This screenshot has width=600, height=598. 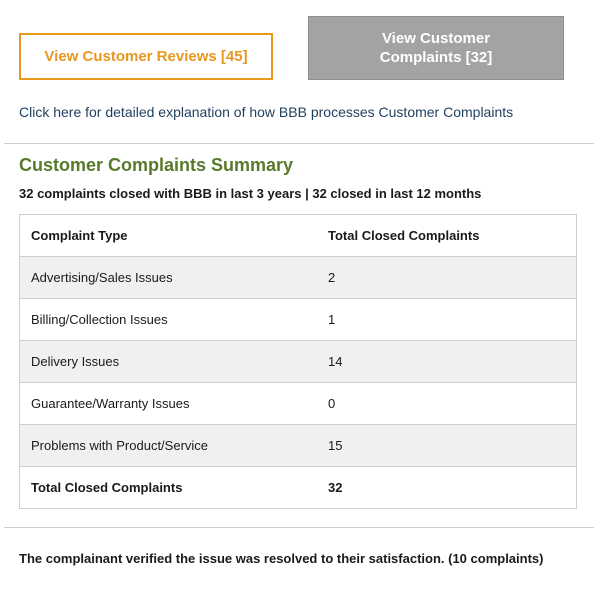 I want to click on table-row: Delivery Issues 14, so click(x=298, y=361).